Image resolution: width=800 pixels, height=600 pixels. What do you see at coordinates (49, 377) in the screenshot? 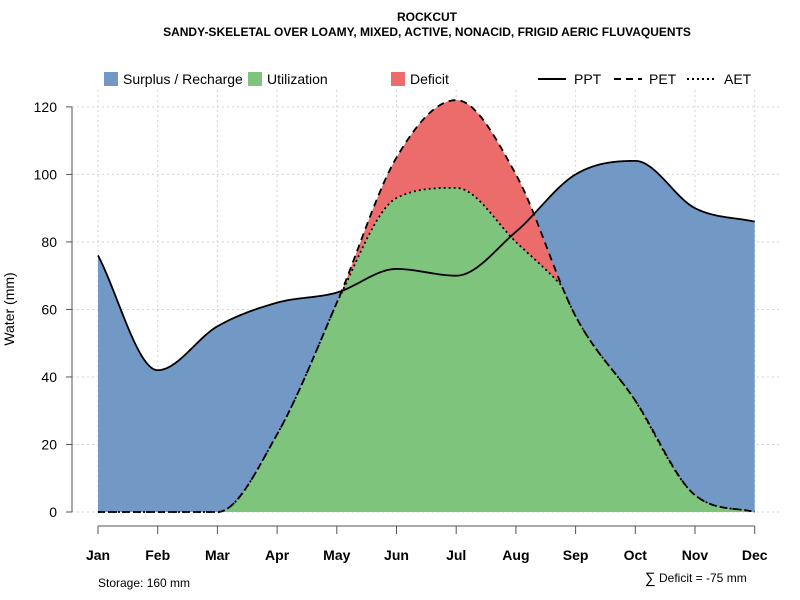
I see `y-tick-label-2: 40` at bounding box center [49, 377].